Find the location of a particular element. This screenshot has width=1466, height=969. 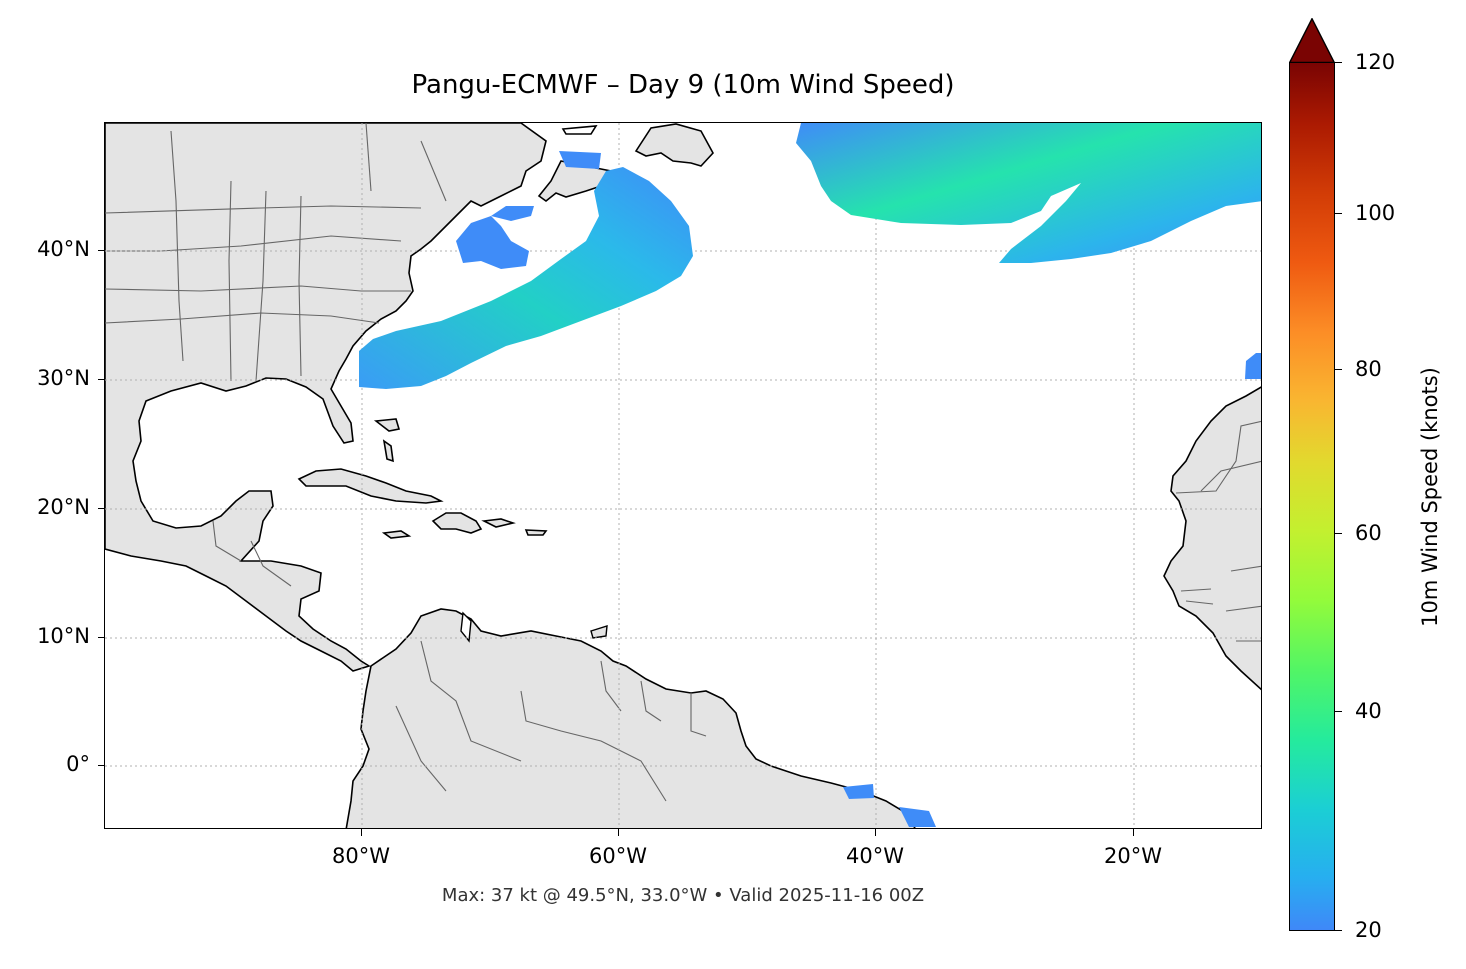

wind-band-west-atlantic is located at coordinates (526, 278).